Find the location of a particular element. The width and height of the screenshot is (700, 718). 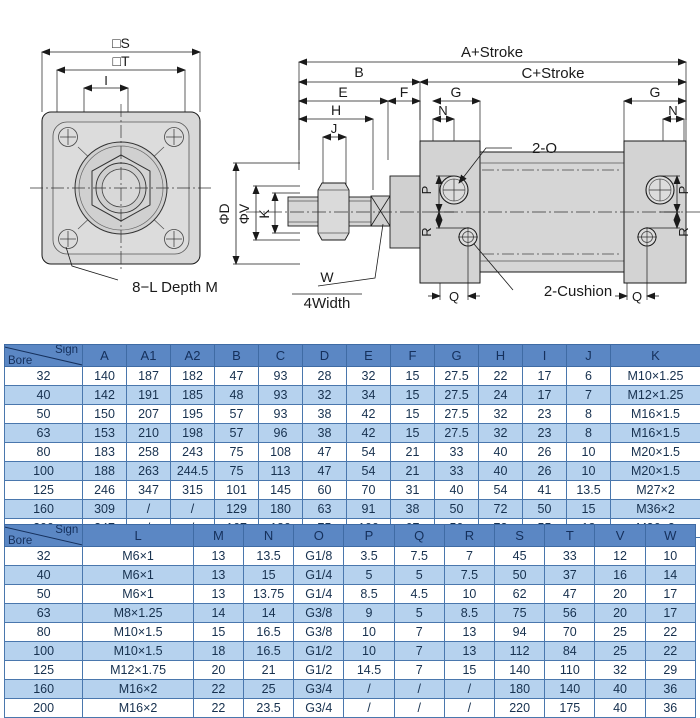

cell-D: 28 is located at coordinates (325, 376).